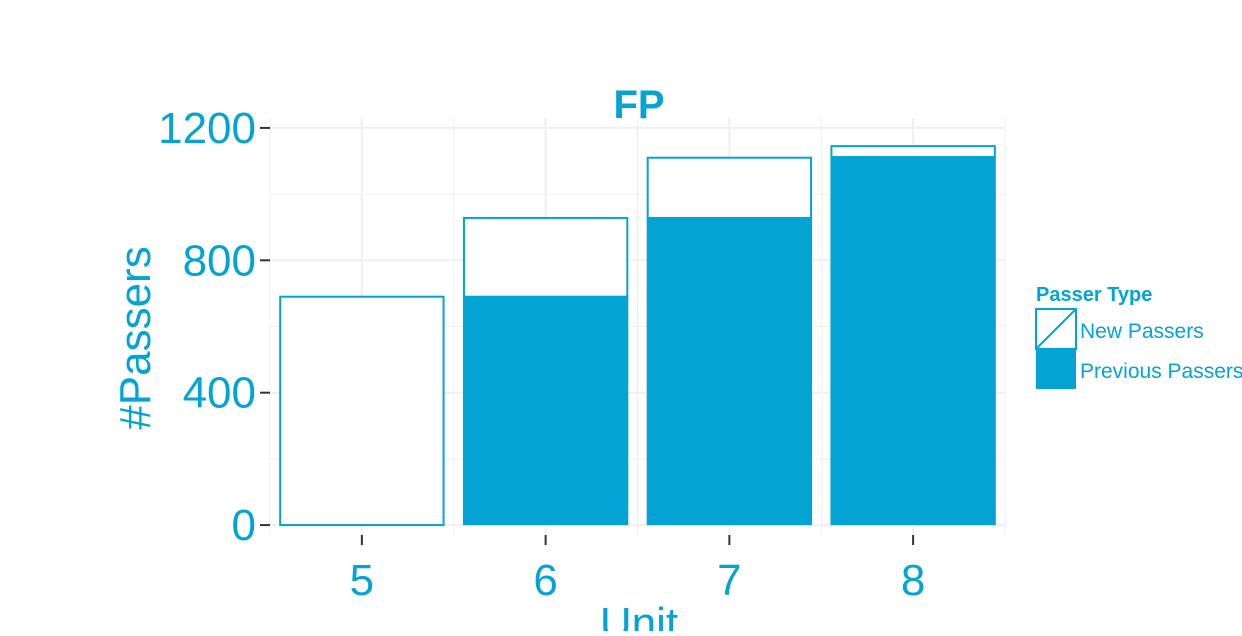  I want to click on y-axis-title: #Passers, so click(135, 337).